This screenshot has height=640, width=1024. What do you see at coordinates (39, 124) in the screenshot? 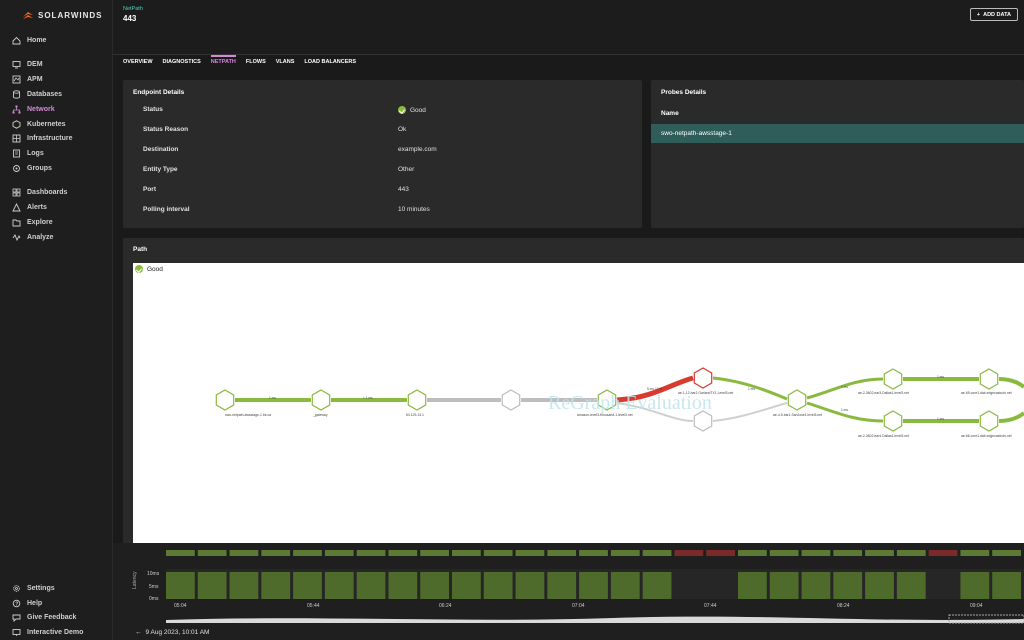
I see `sidebar-item-kubernetes: Kubernetes` at bounding box center [39, 124].